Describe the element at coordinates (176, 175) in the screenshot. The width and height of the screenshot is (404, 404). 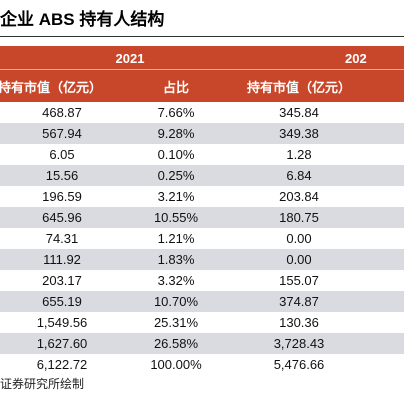
I see `cell-share: 0.25%` at that location.